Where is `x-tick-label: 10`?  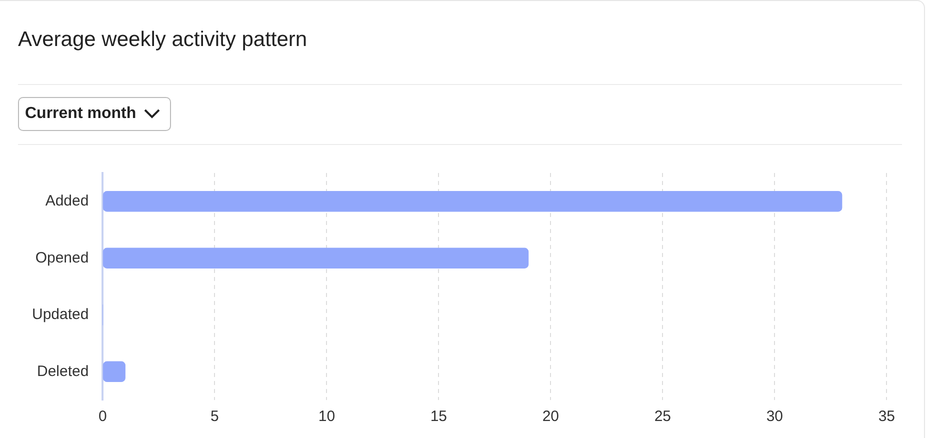 x-tick-label: 10 is located at coordinates (327, 417).